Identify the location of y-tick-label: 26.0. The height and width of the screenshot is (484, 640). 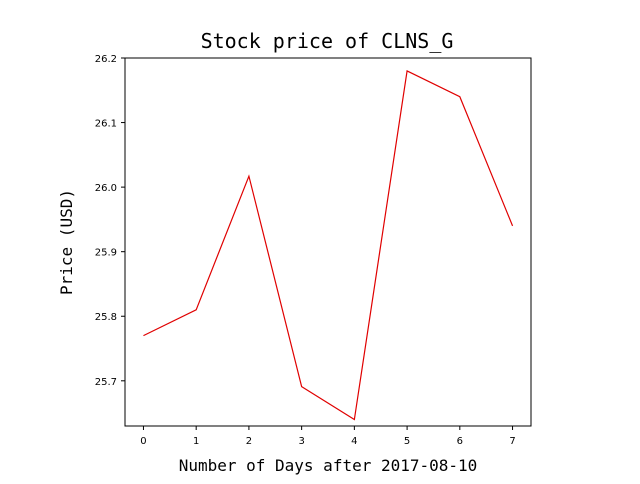
(106, 188).